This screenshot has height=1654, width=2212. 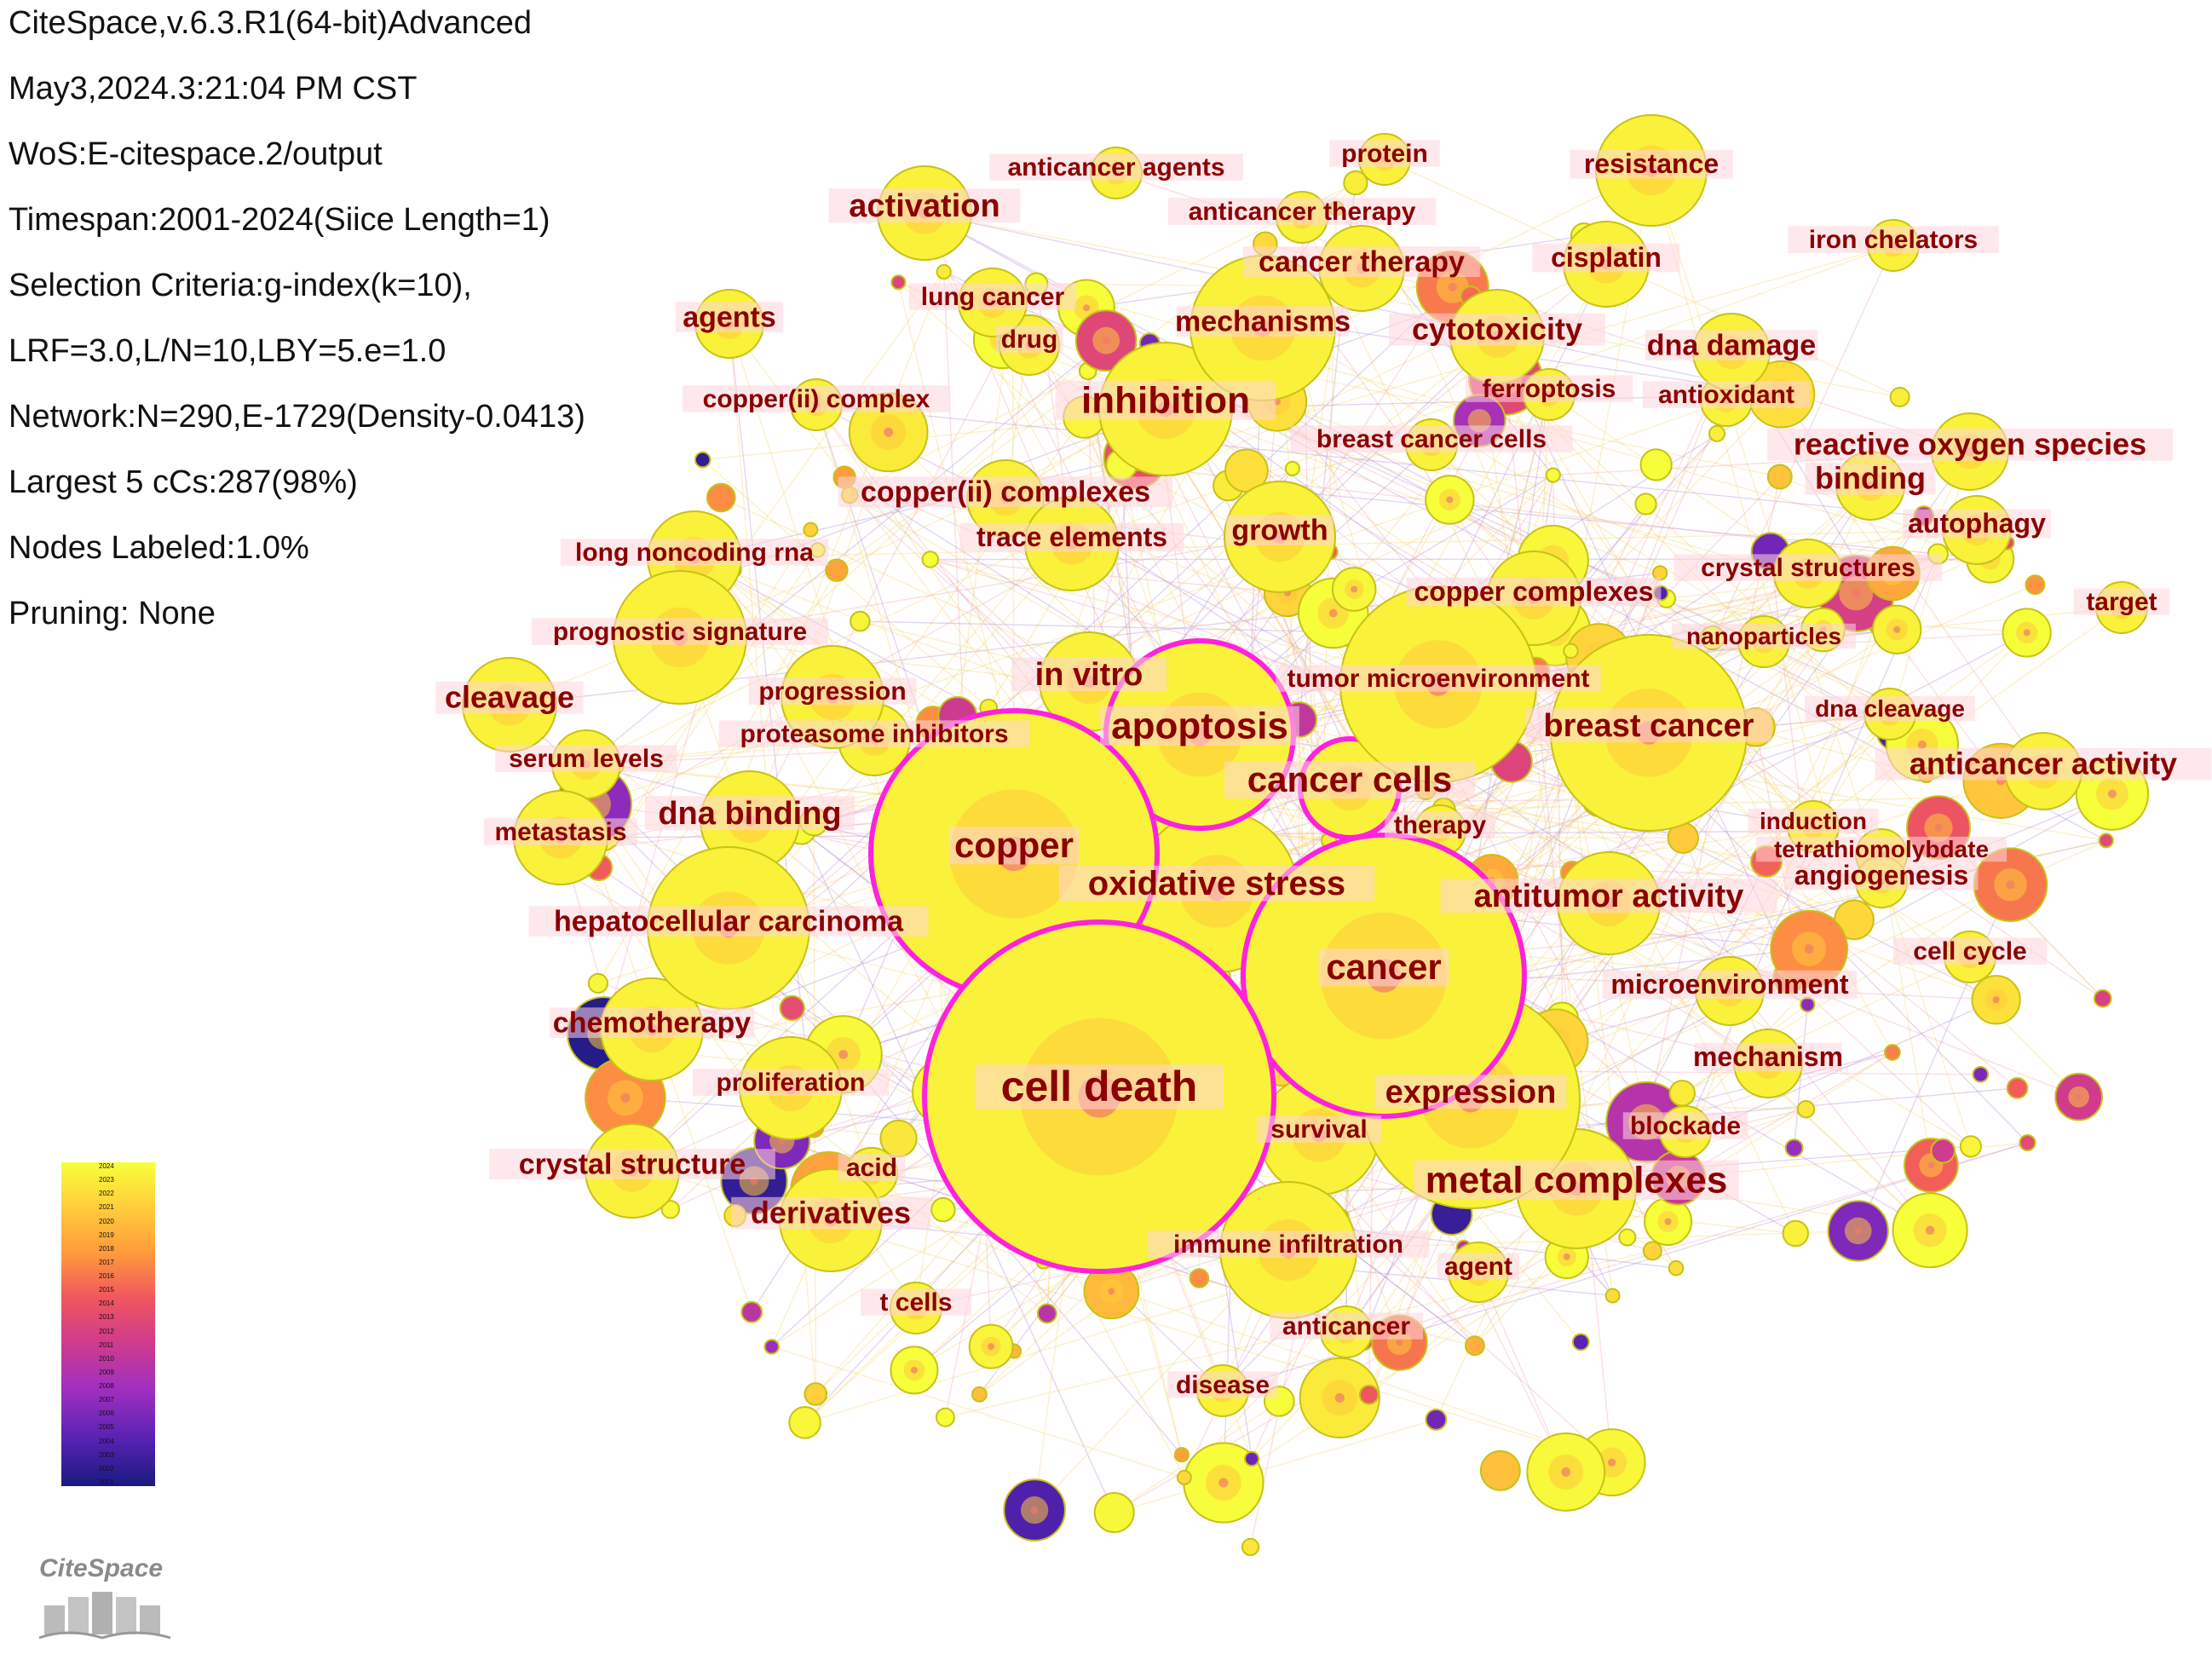 I want to click on keyword-label: therapy, so click(x=1440, y=825).